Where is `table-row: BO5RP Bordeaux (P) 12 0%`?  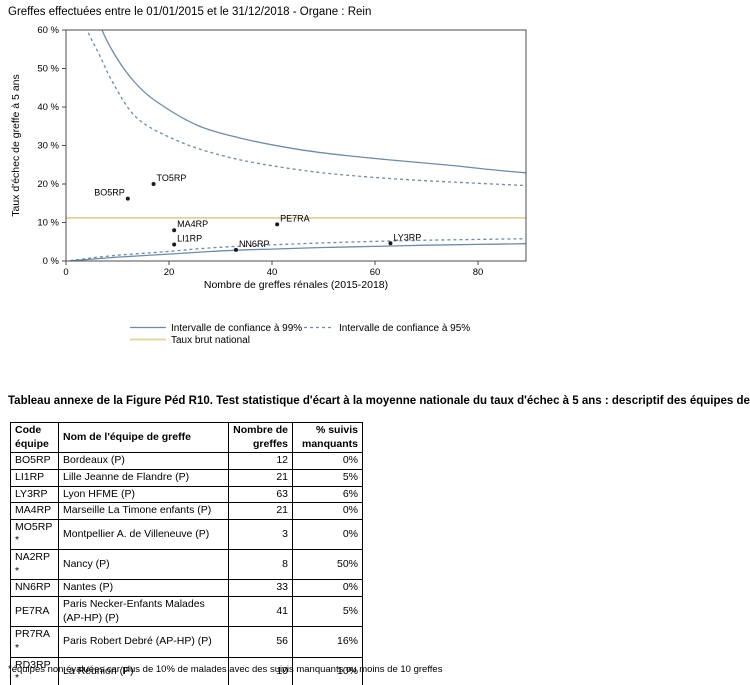 table-row: BO5RP Bordeaux (P) 12 0% is located at coordinates (186, 461).